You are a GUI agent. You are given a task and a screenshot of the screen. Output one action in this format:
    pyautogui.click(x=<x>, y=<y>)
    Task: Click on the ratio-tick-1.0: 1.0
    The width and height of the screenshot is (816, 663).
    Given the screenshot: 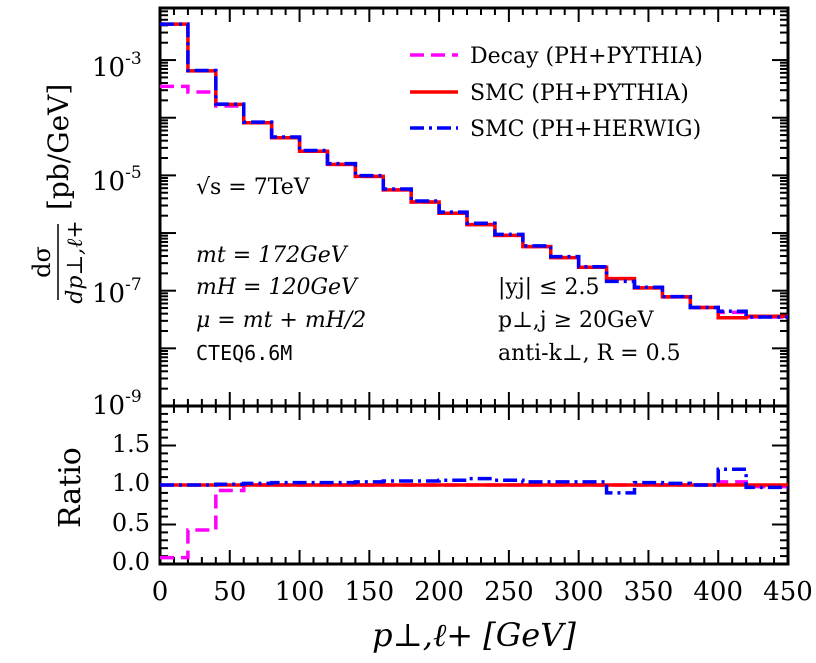 What is the action you would take?
    pyautogui.click(x=131, y=483)
    